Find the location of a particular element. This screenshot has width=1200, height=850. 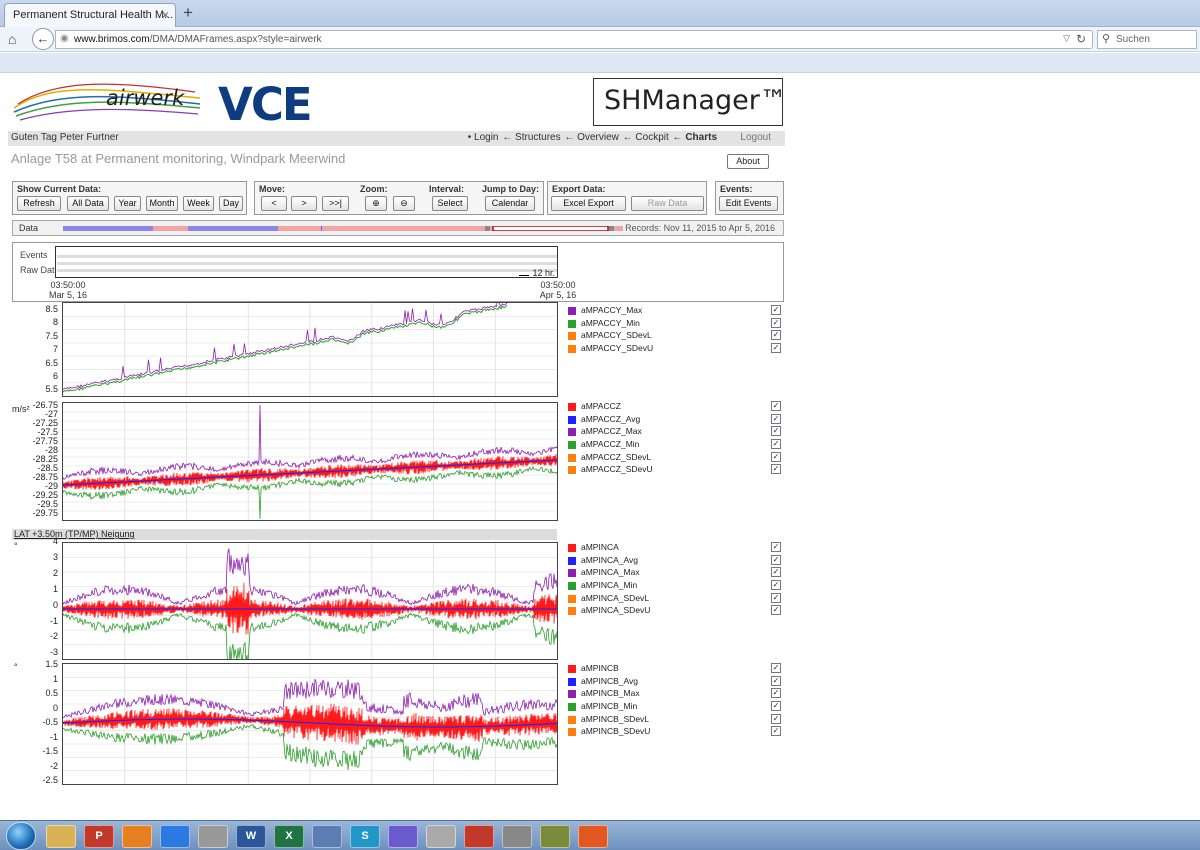

jump-to-day-label: Jump to Day: is located at coordinates (511, 189).